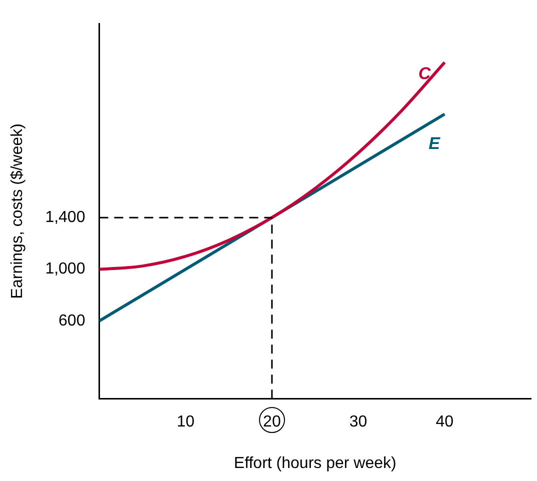 The image size is (537, 481). What do you see at coordinates (272, 422) in the screenshot?
I see `x-tick-label: 20` at bounding box center [272, 422].